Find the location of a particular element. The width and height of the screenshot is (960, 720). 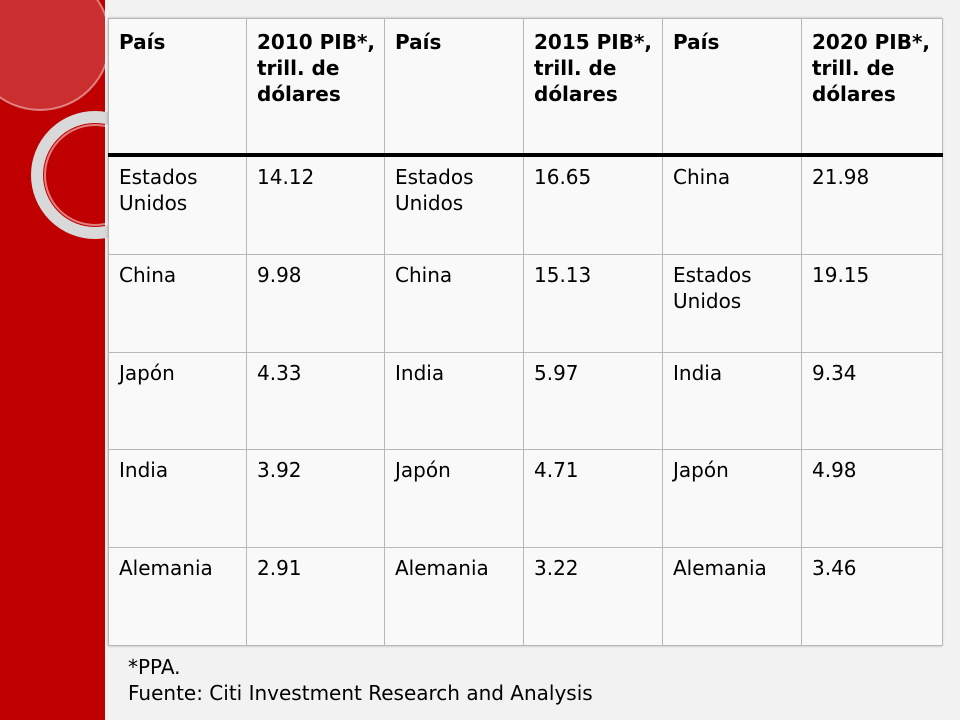

table-cell: 4.33 is located at coordinates (315, 401).